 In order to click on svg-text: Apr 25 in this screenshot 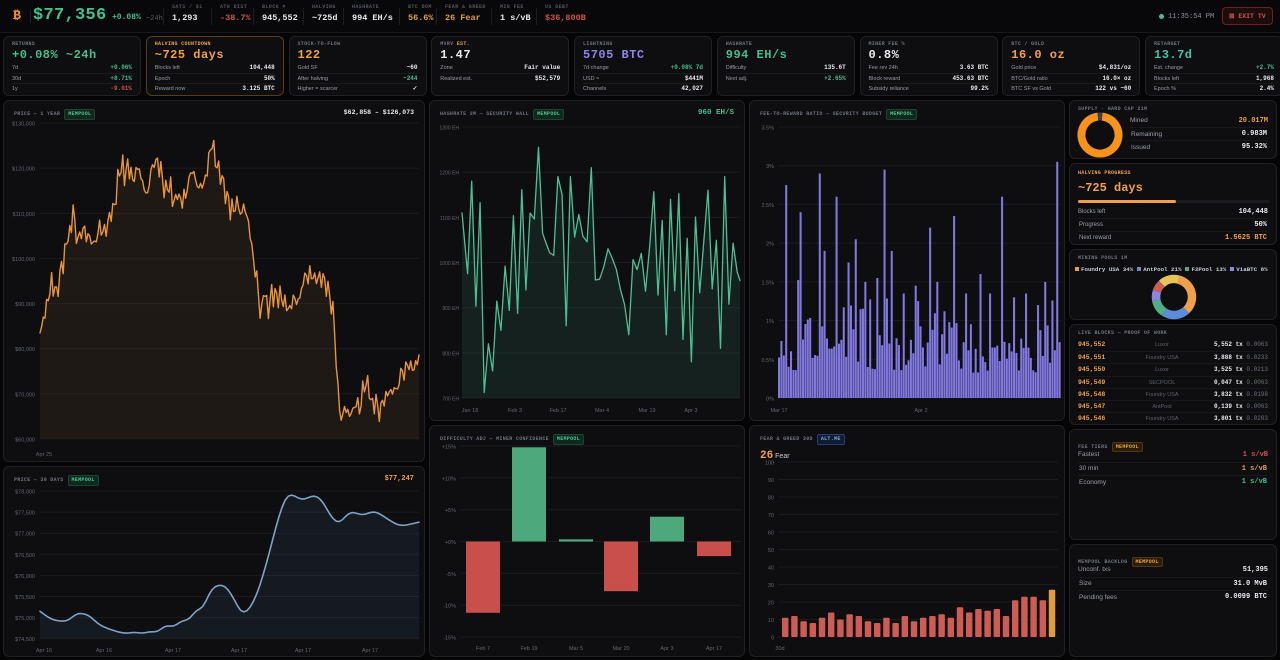, I will do `click(44, 455)`.